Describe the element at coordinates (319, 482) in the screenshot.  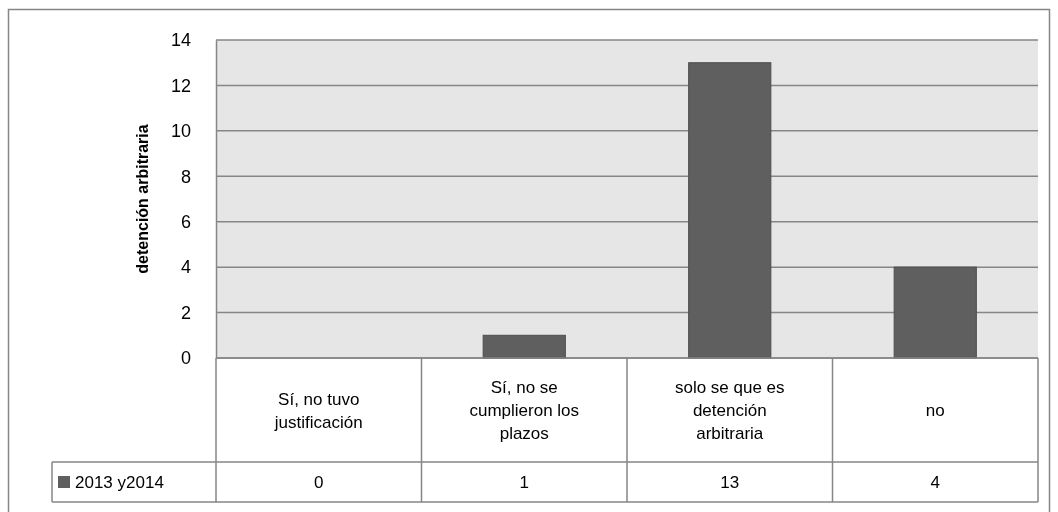
I see `data-label: 0` at that location.